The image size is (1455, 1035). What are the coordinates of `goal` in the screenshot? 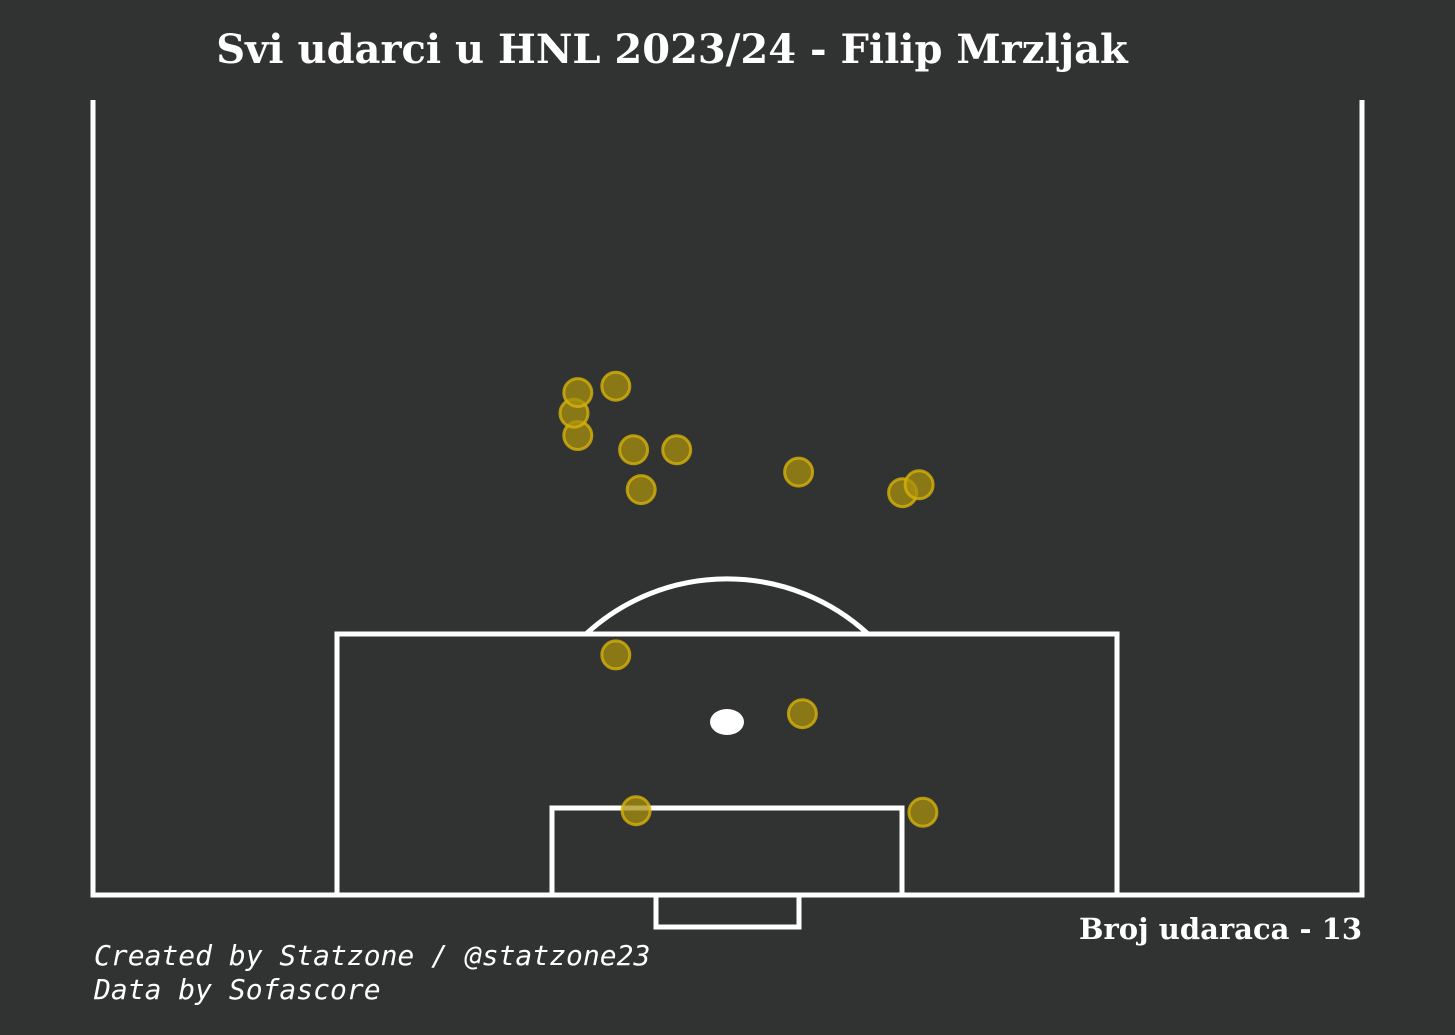 It's located at (727, 911).